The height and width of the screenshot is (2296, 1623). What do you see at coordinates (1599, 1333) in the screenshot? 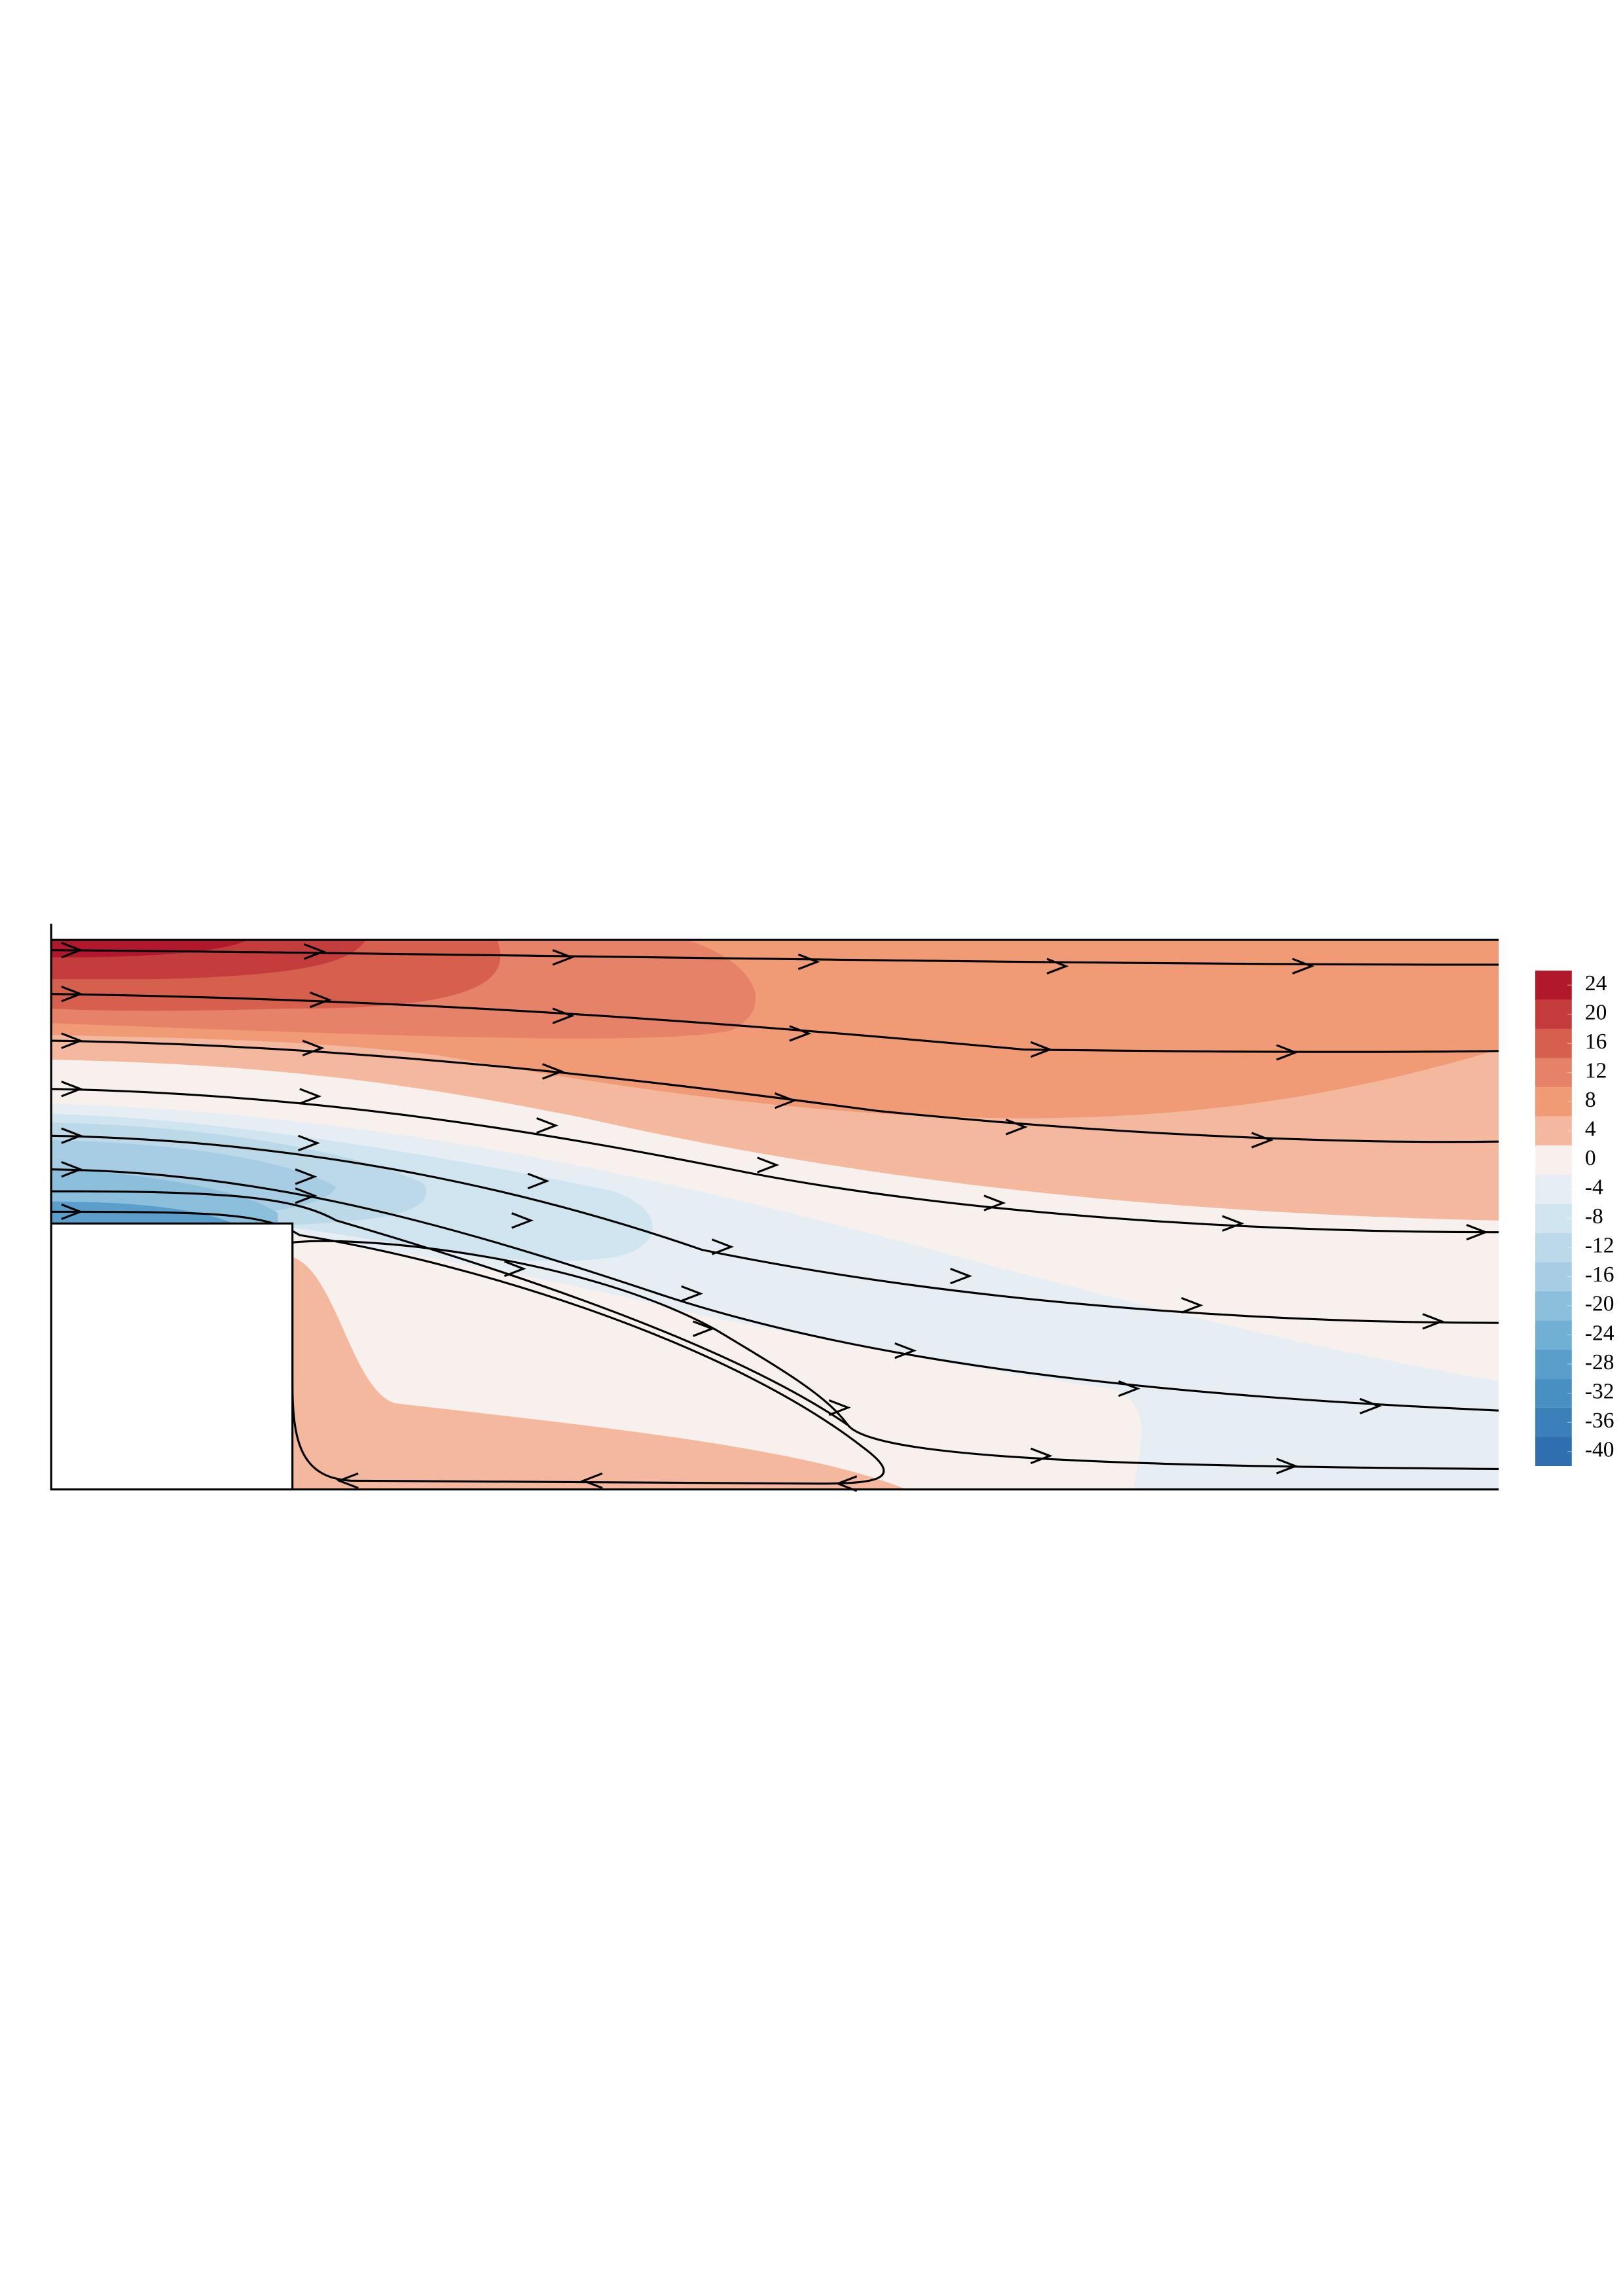
I see `colorbar-tick-label: -24` at bounding box center [1599, 1333].